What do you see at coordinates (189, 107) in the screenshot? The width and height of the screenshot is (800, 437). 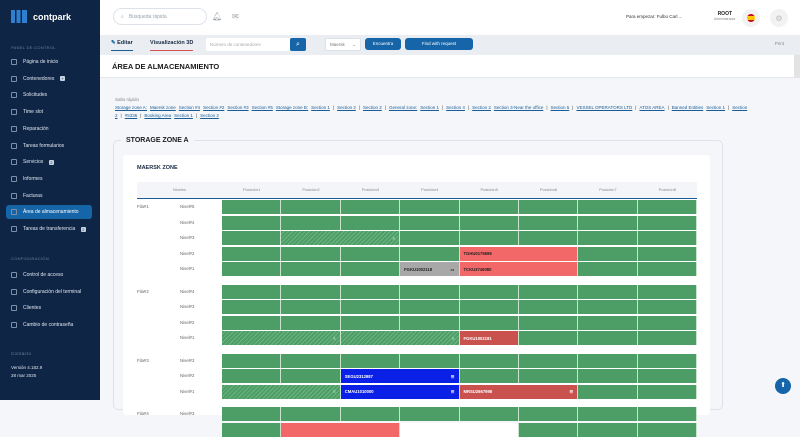 I see `quick-link: Section #4` at bounding box center [189, 107].